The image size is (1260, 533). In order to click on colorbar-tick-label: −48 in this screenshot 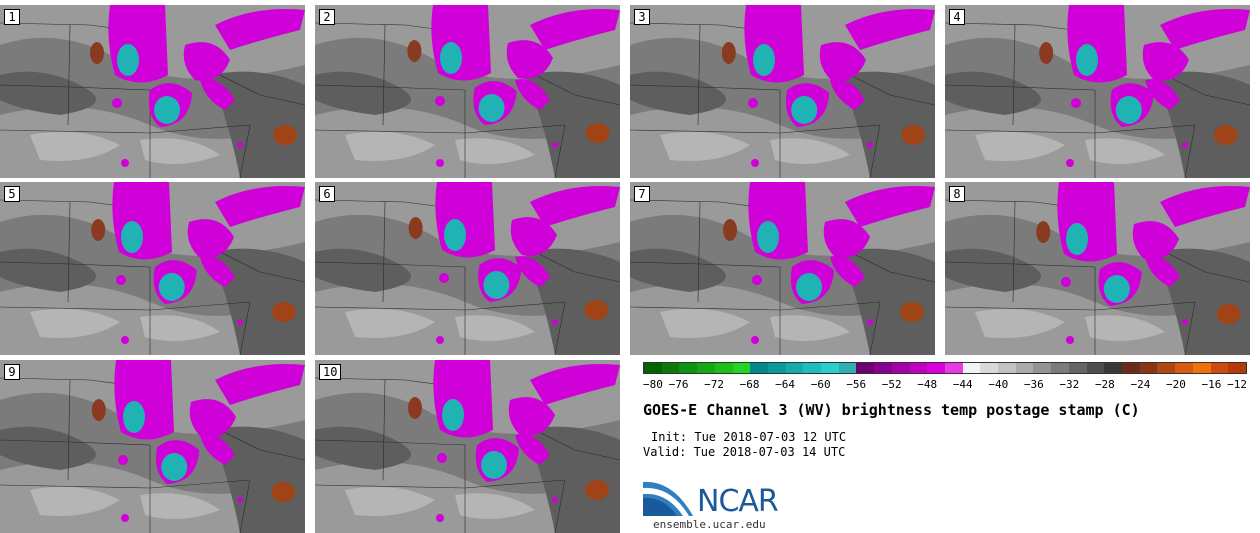, I will do `click(927, 384)`.